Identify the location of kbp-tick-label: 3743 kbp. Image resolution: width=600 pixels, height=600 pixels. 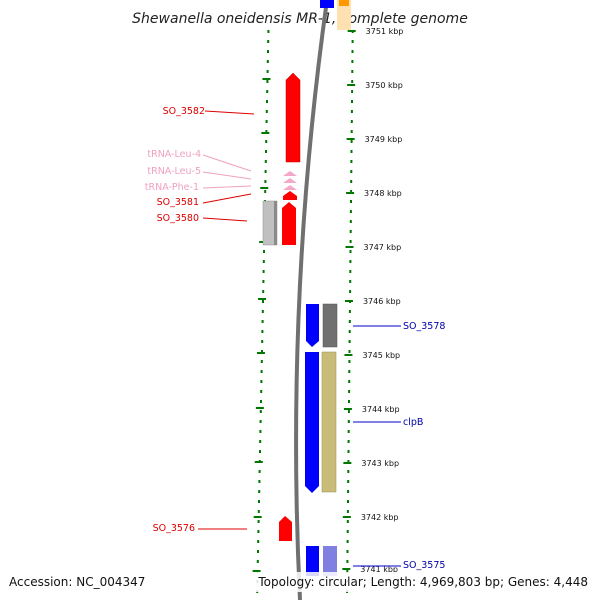
(380, 463).